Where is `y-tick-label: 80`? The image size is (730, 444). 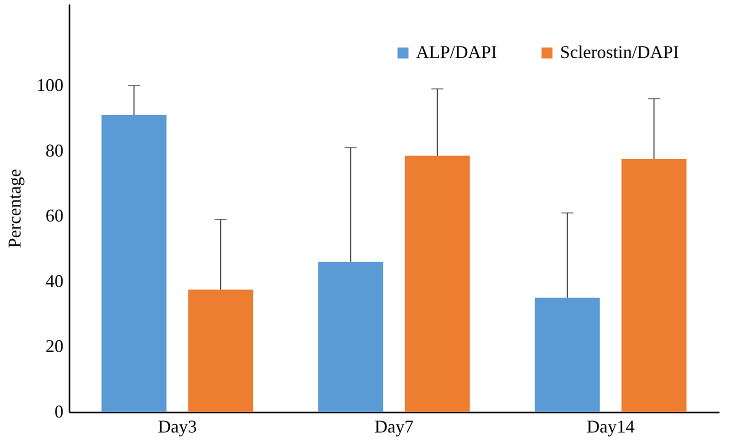 y-tick-label: 80 is located at coordinates (55, 150).